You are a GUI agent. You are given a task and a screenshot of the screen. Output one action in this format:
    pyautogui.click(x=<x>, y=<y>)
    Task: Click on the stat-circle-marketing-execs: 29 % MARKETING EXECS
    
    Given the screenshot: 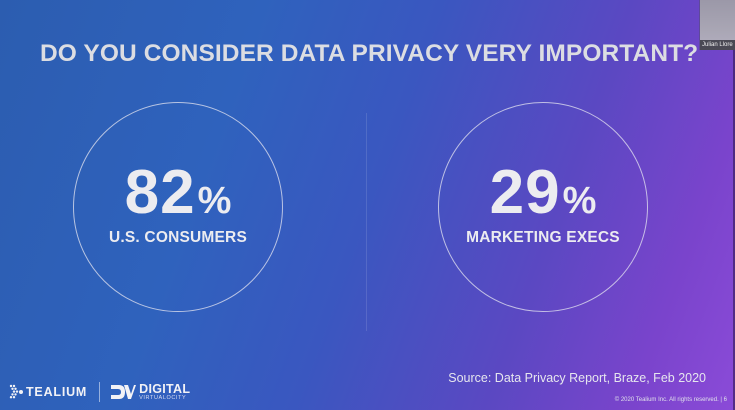 What is the action you would take?
    pyautogui.click(x=543, y=207)
    